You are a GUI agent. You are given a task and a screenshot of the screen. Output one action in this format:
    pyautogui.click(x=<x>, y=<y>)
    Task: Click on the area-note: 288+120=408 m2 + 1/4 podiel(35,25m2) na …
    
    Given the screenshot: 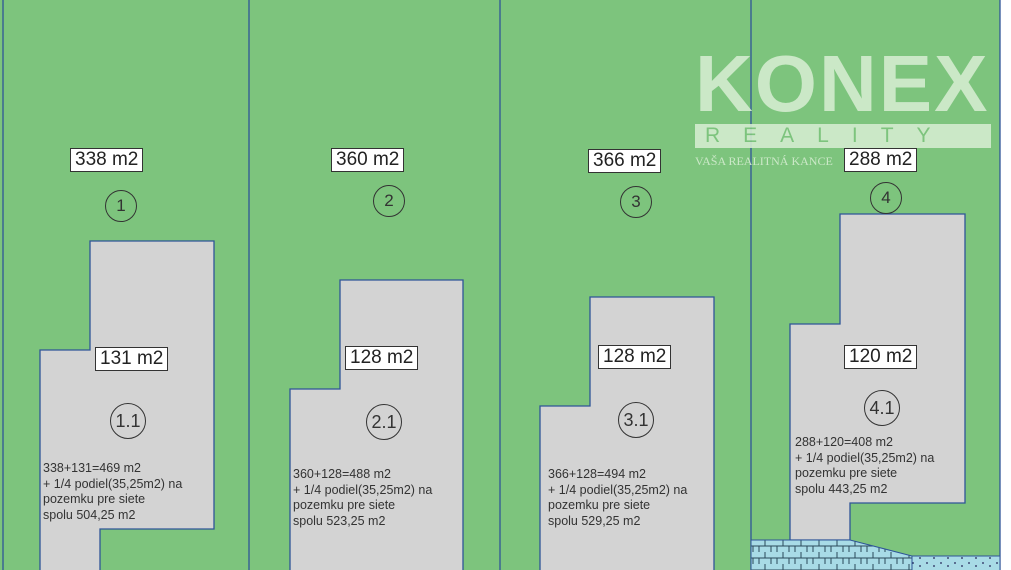 What is the action you would take?
    pyautogui.click(x=865, y=465)
    